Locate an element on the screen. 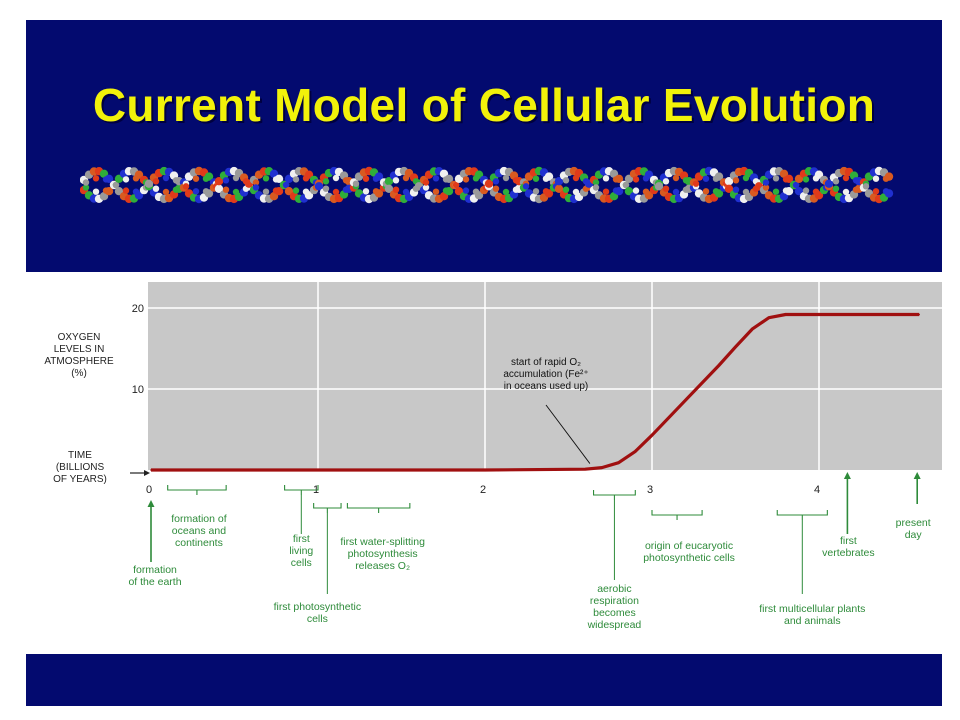 The height and width of the screenshot is (720, 960). event-label: day is located at coordinates (914, 535).